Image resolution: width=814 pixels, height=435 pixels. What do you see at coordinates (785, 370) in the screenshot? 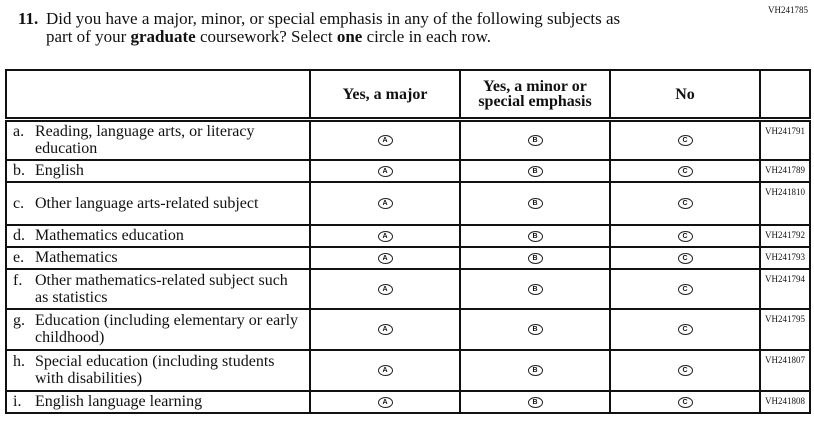
I see `row-code: VH241807` at bounding box center [785, 370].